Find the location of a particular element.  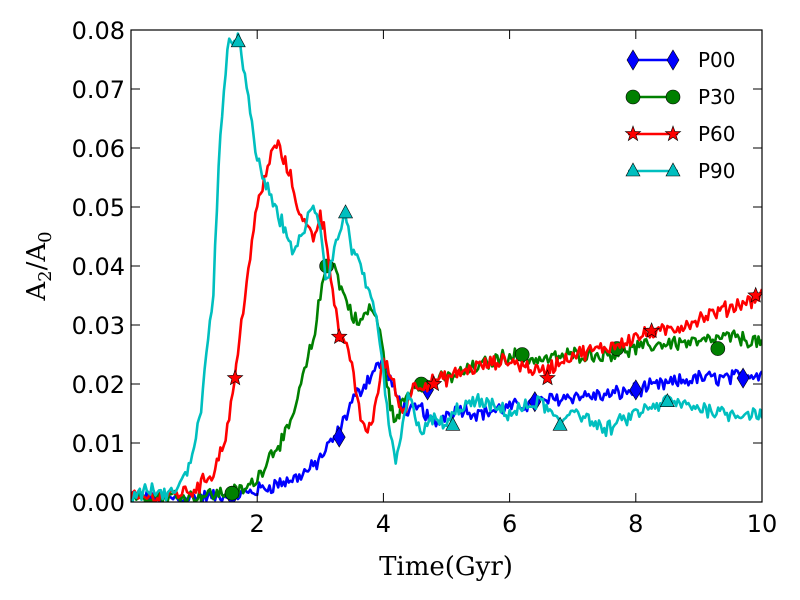

x-tick-label: 4 is located at coordinates (383, 524).